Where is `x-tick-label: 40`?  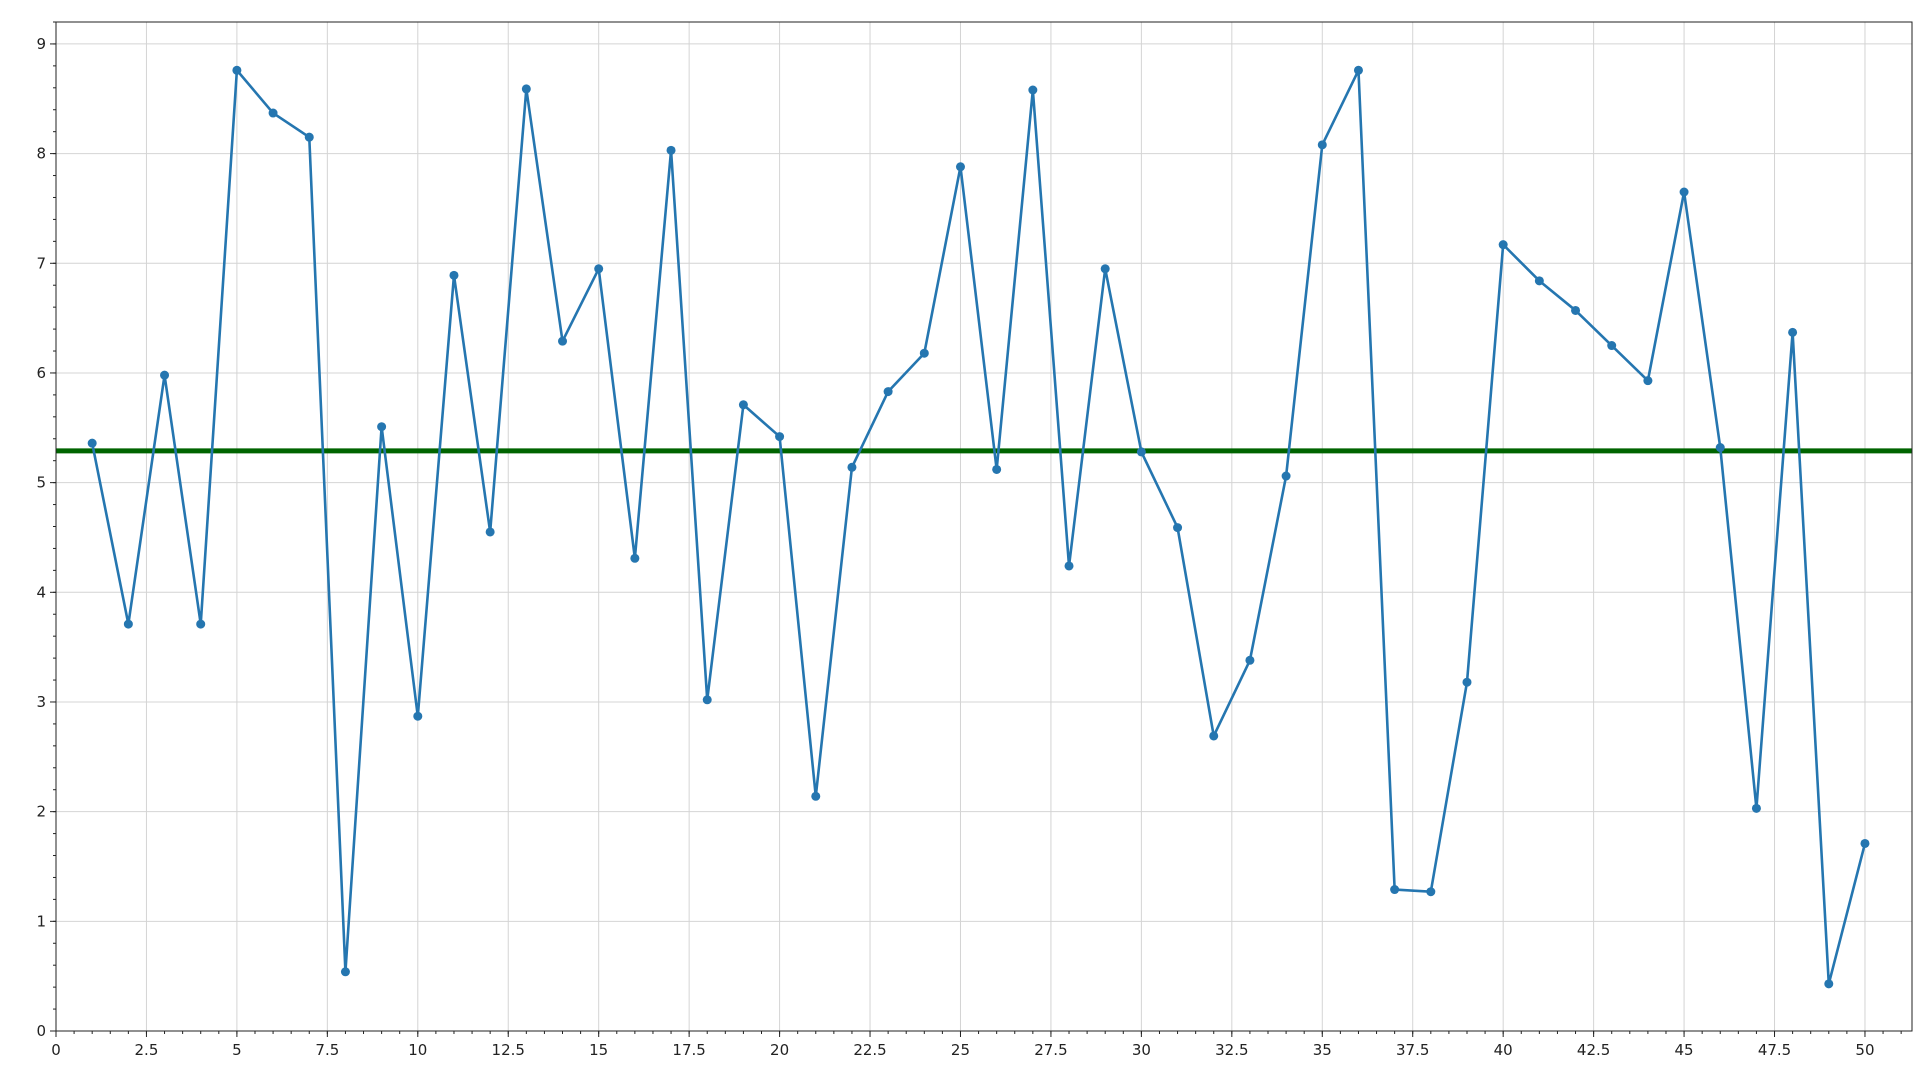 x-tick-label: 40 is located at coordinates (1503, 1050).